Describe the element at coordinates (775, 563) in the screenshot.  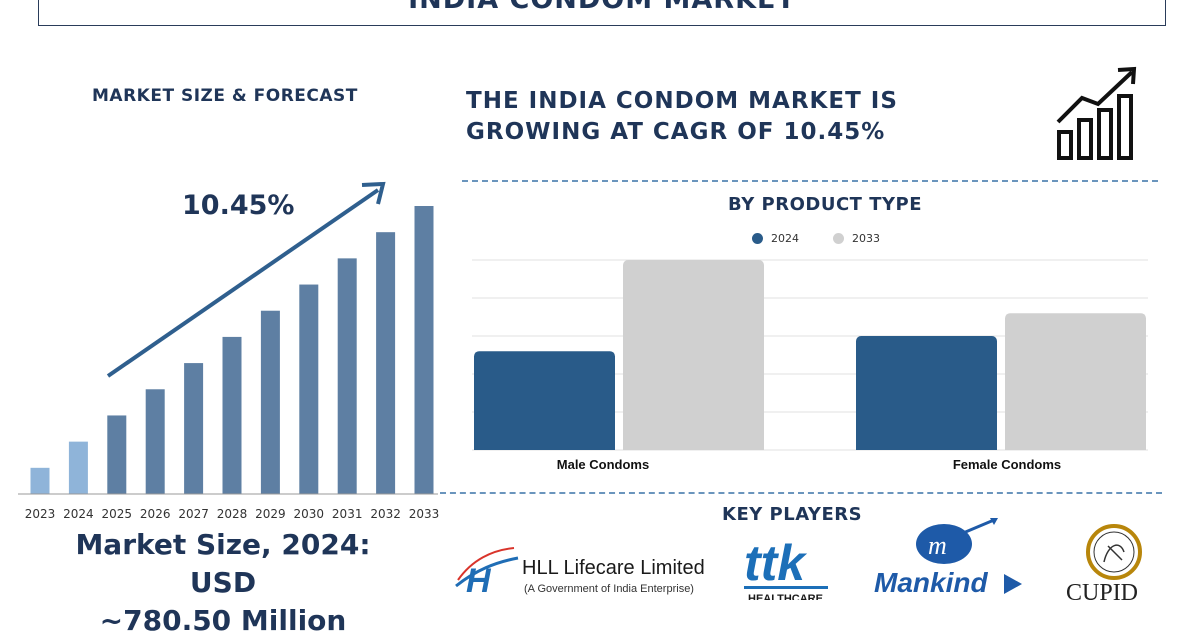
I see `ttk-logo-name: ttk` at that location.